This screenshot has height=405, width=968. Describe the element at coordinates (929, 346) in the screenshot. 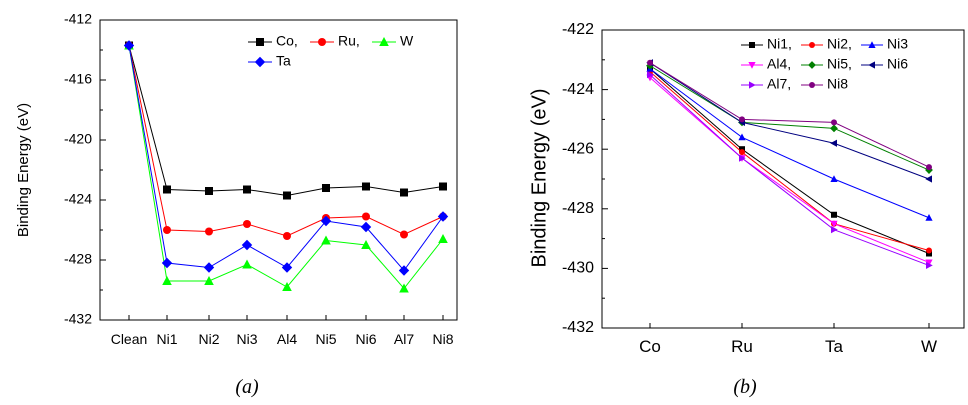

I see `x-tick-label: W` at that location.